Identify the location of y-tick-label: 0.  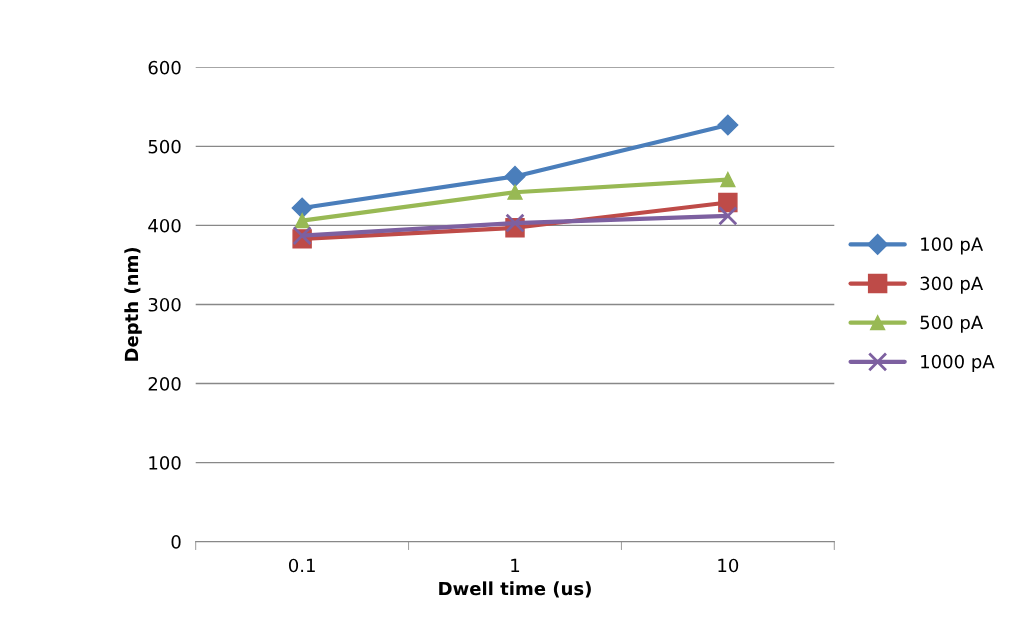
(176, 542).